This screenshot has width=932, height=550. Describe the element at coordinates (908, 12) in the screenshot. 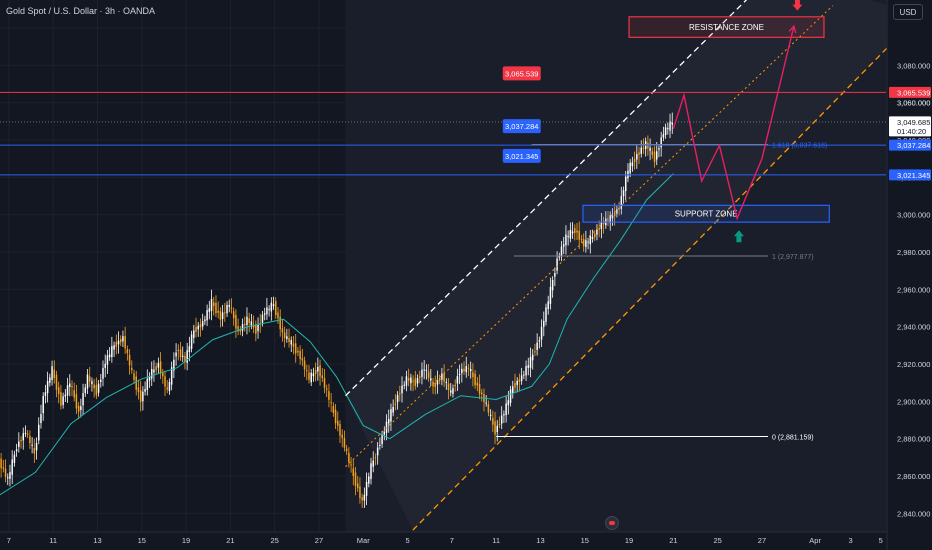

I see `currency-button: USD` at that location.